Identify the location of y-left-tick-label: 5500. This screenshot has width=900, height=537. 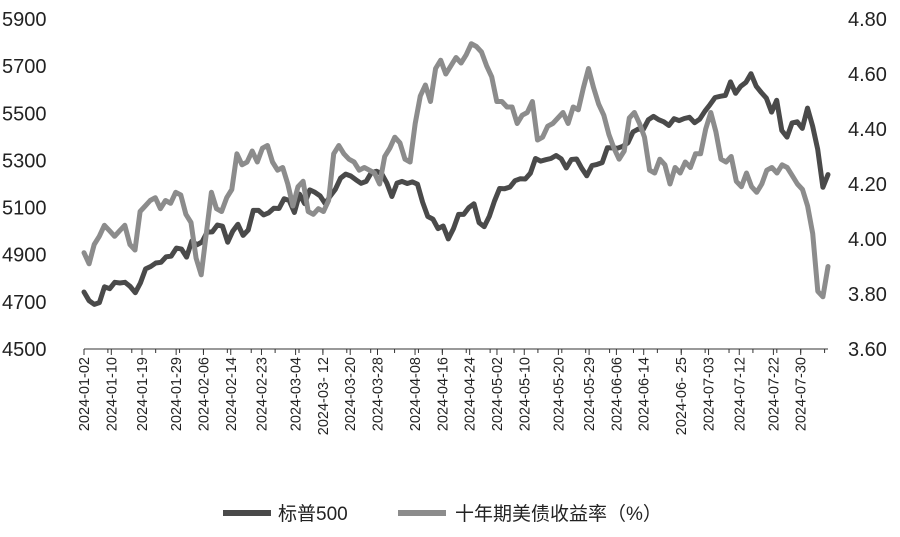
(24, 114).